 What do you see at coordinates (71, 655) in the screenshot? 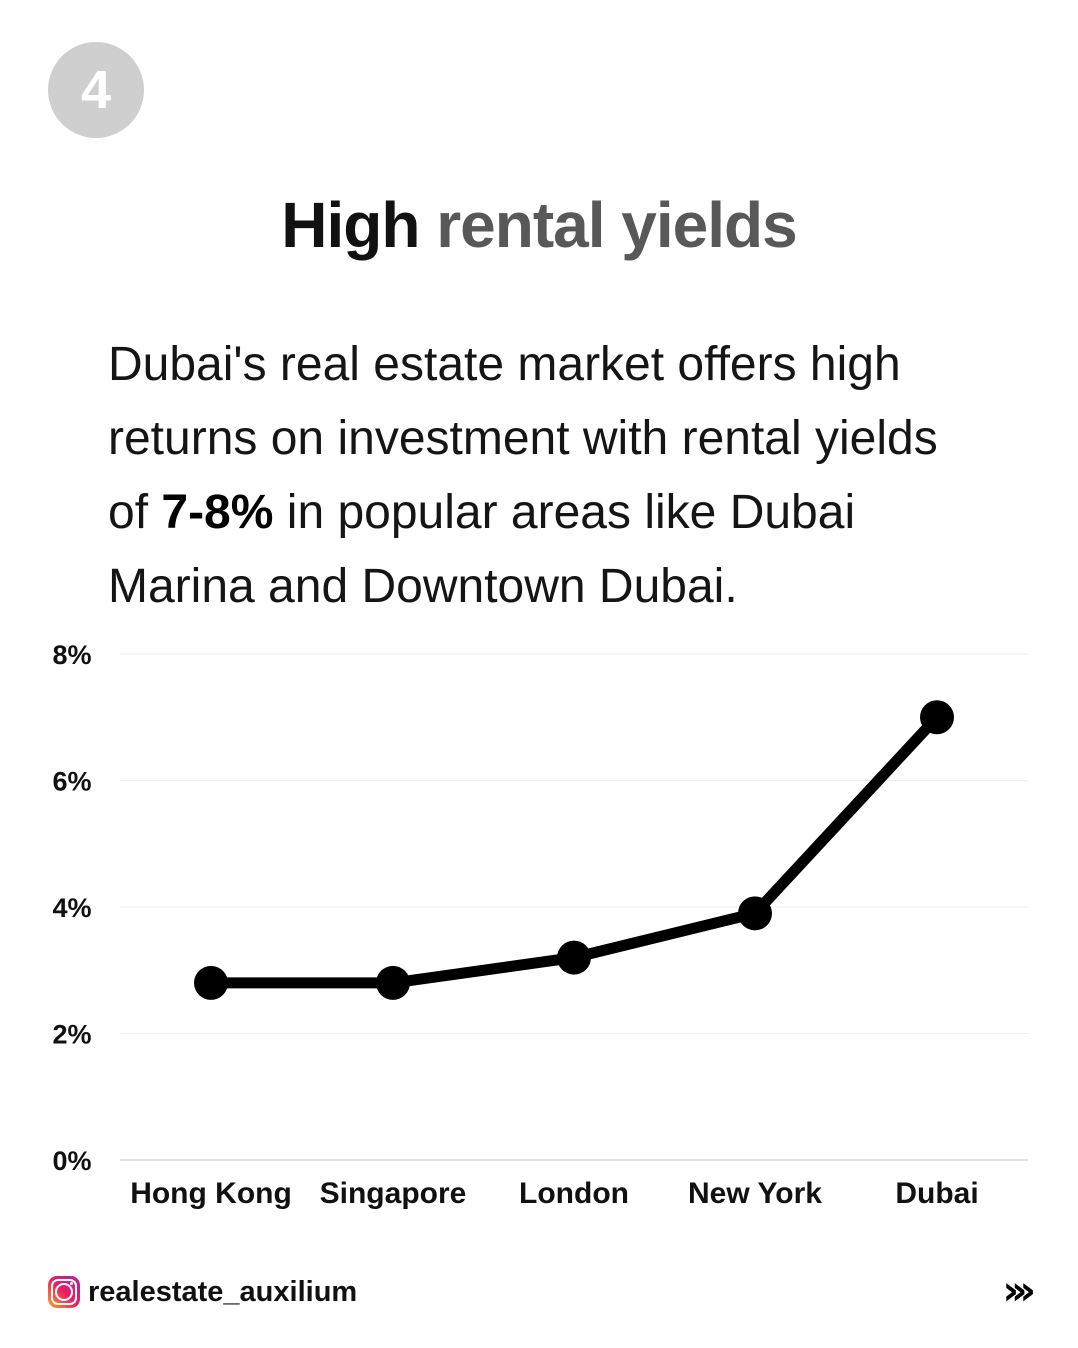
I see `y-tick-label: 8%` at bounding box center [71, 655].